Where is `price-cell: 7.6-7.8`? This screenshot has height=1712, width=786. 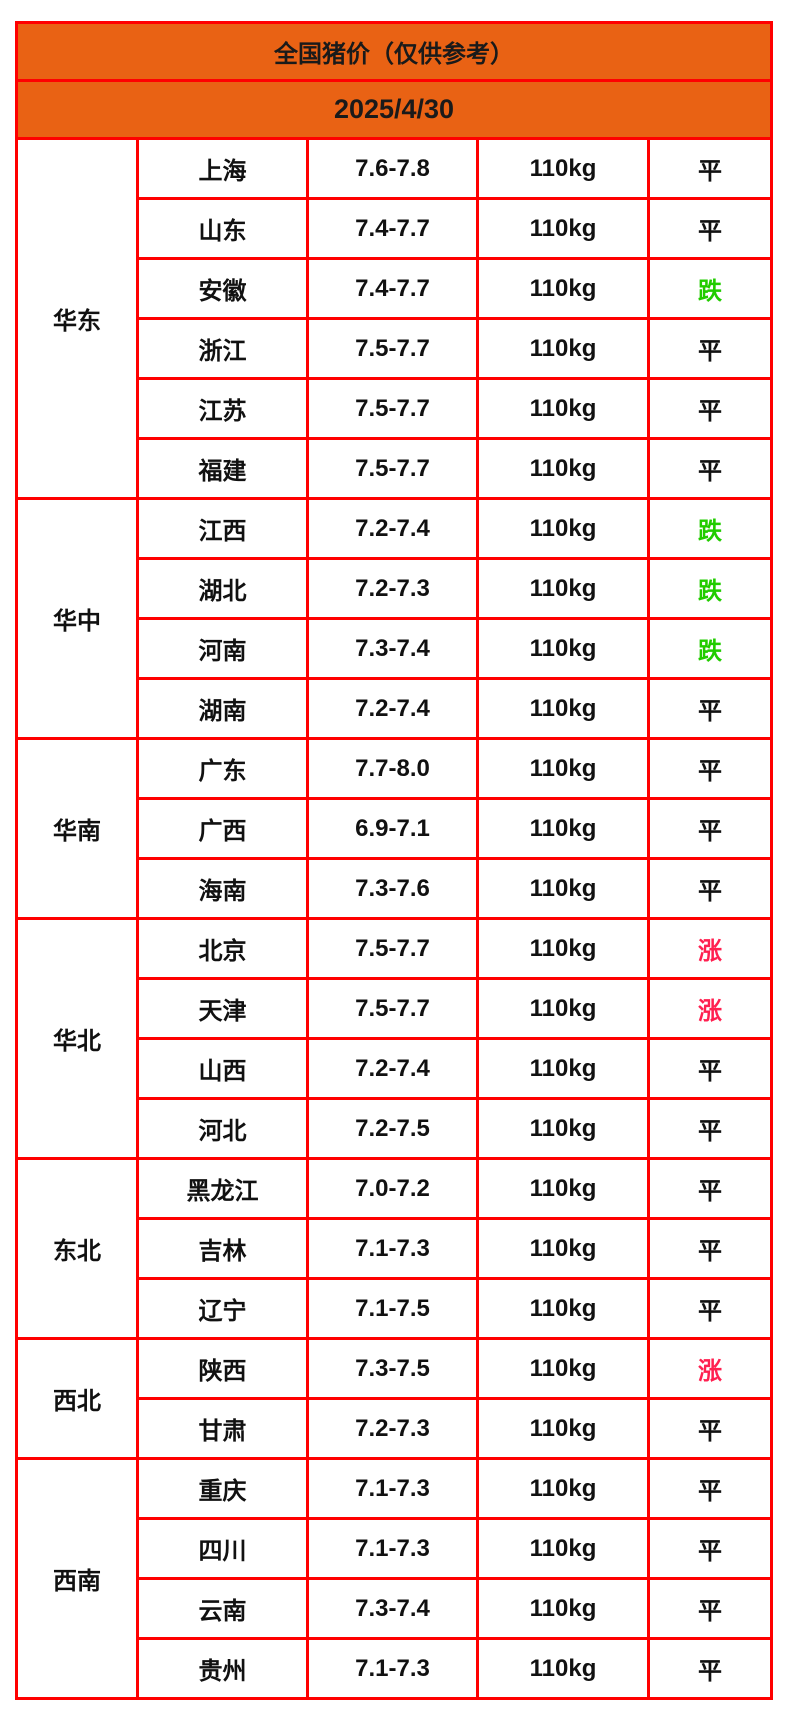 price-cell: 7.6-7.8 is located at coordinates (392, 168).